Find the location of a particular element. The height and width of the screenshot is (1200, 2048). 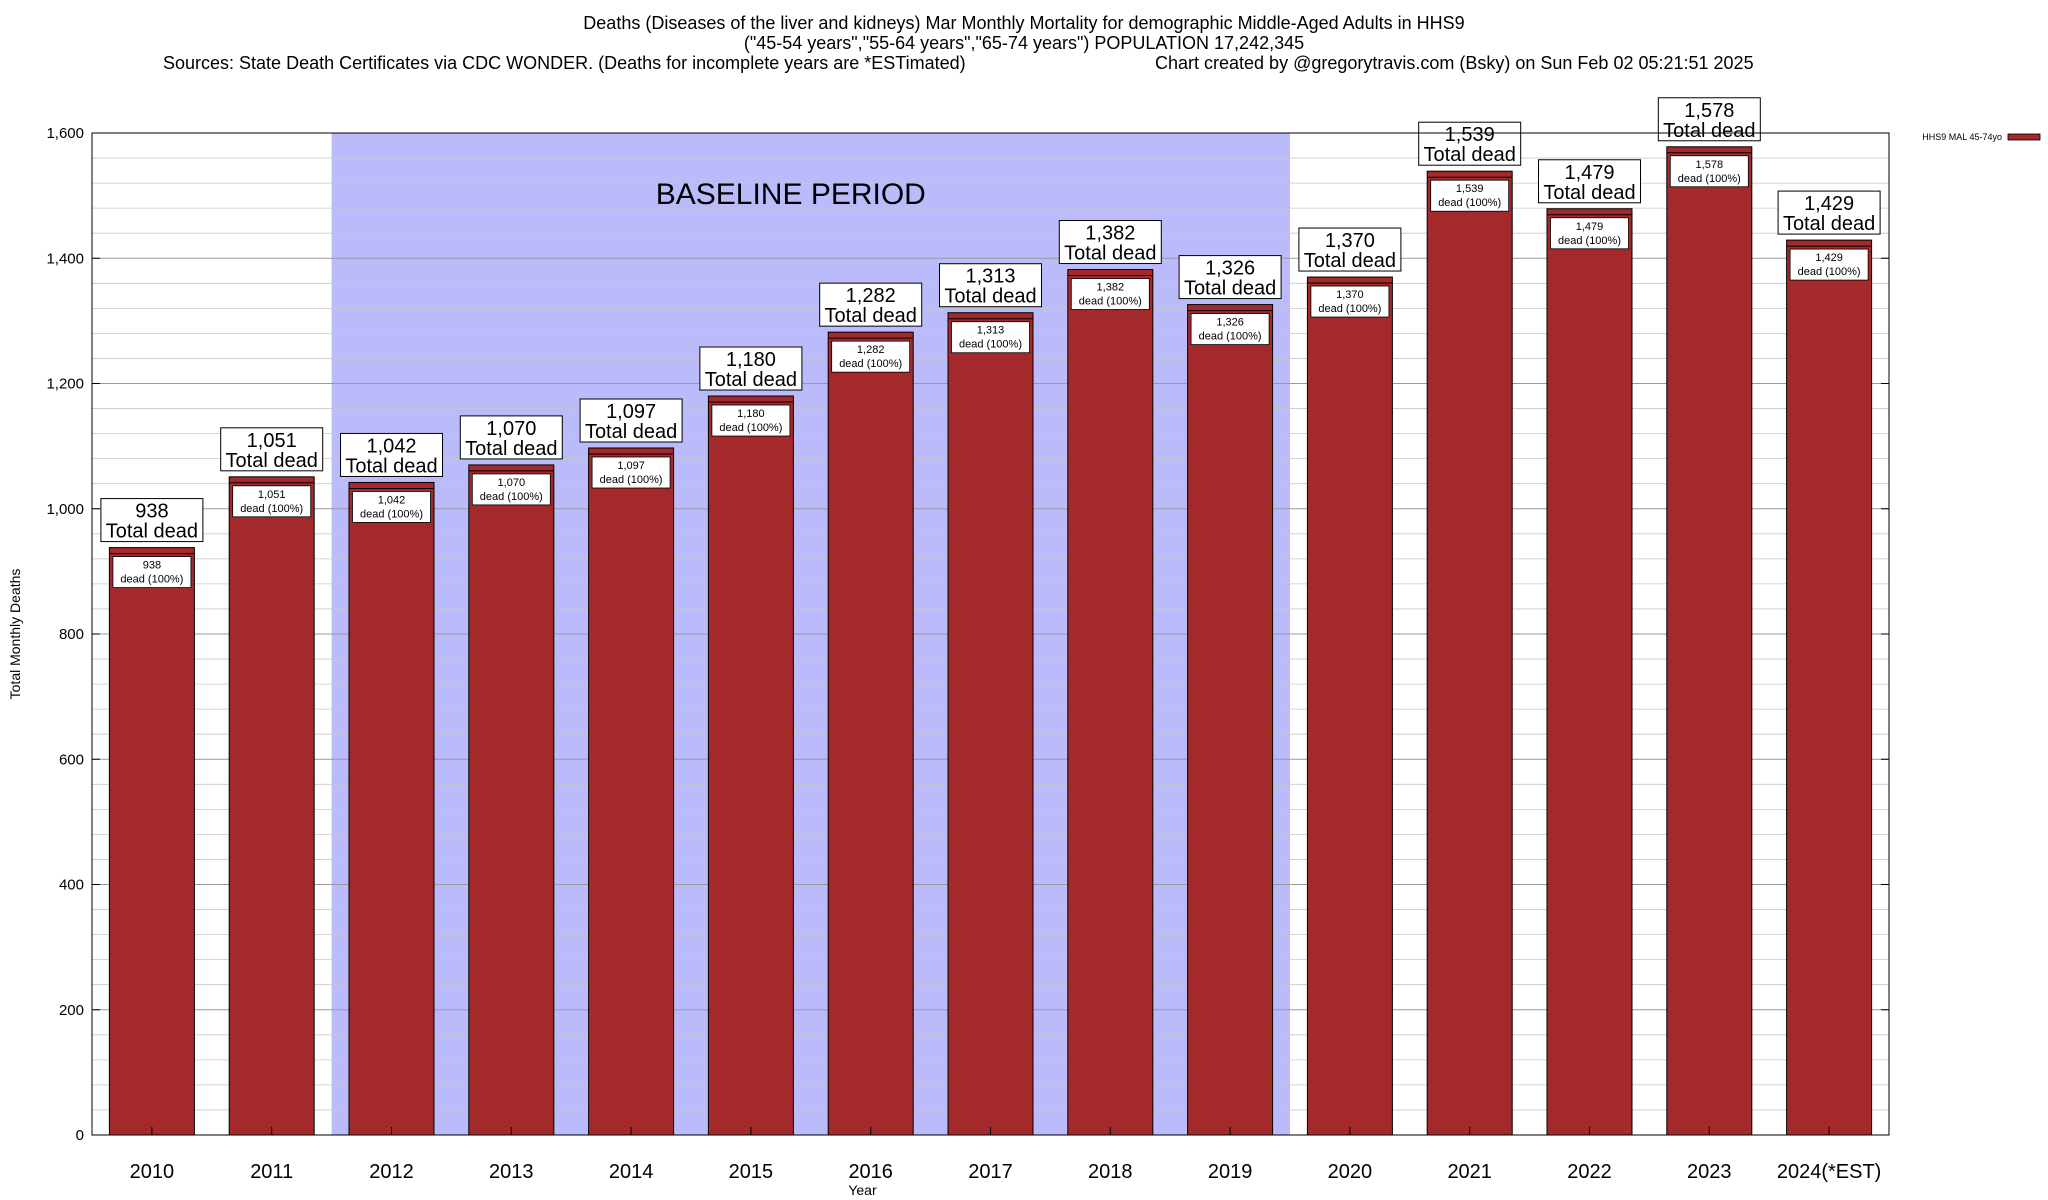

inner-value-label: 1,180 is located at coordinates (751, 414).